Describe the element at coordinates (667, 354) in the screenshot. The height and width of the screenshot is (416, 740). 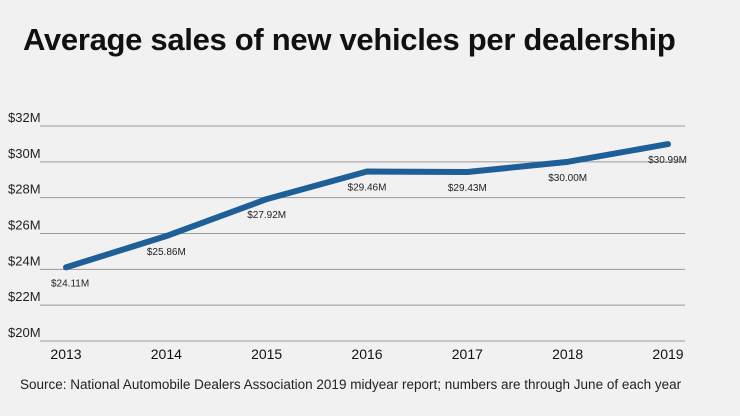
I see `x-tick-label: 2019` at that location.